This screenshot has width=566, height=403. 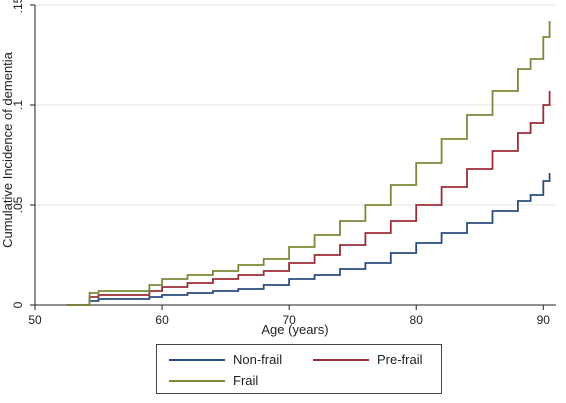 I want to click on x-axis-label: Age (years), so click(x=294, y=329).